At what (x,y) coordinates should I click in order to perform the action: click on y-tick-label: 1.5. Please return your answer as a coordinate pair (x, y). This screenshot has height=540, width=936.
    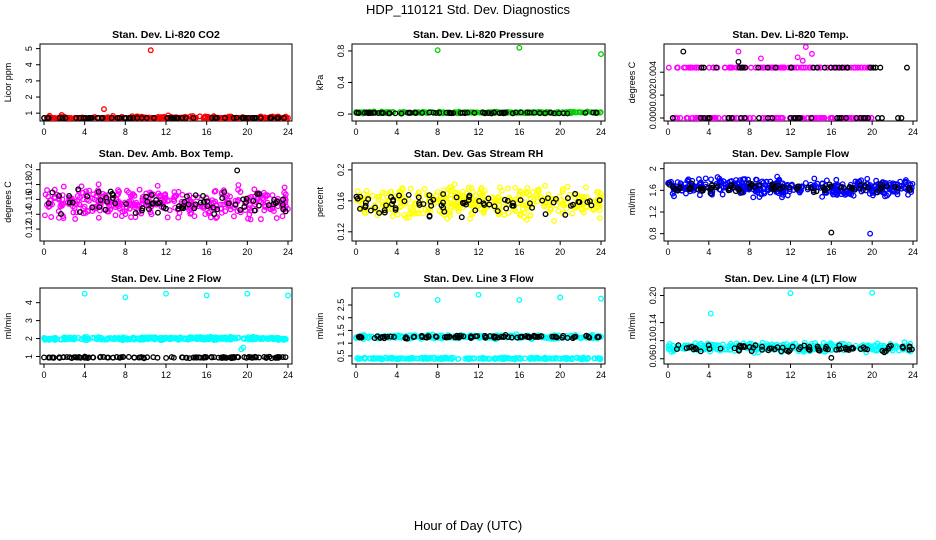
    Looking at the image, I should click on (341, 330).